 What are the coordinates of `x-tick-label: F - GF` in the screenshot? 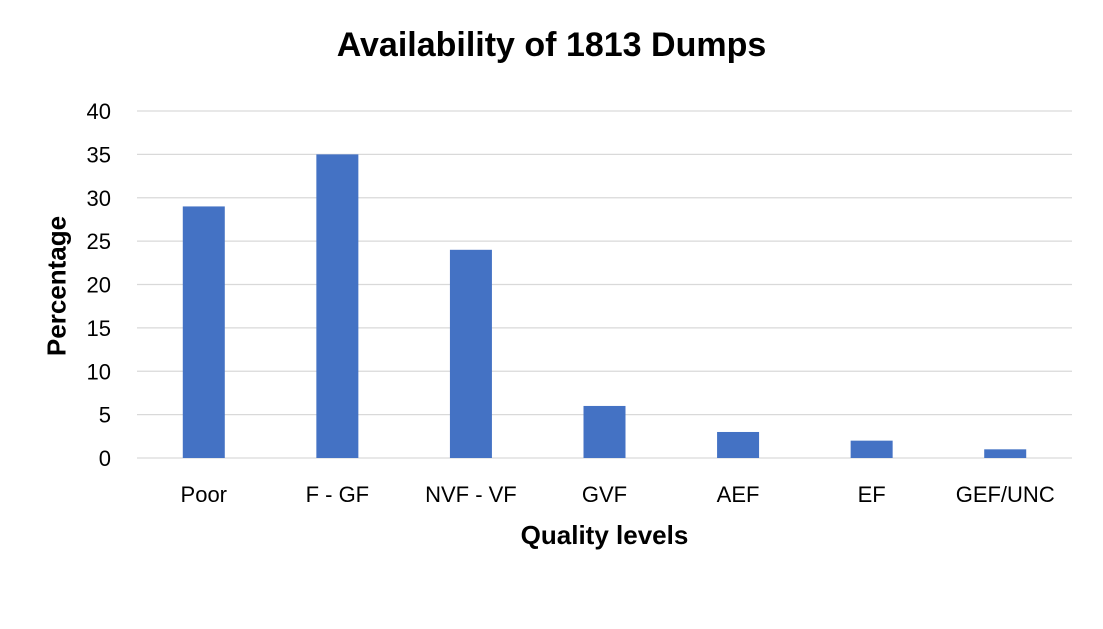 It's located at (338, 494).